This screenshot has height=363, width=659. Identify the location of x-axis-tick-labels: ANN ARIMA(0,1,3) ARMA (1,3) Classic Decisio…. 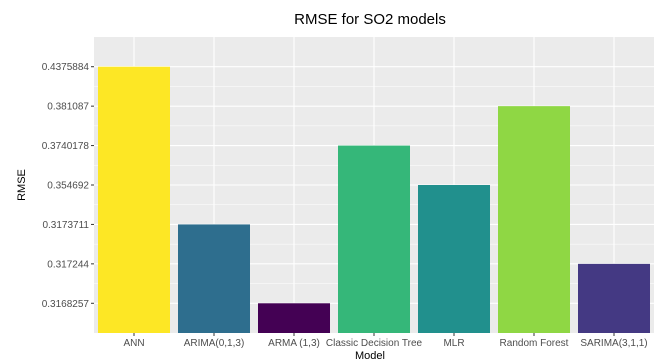
(385, 343).